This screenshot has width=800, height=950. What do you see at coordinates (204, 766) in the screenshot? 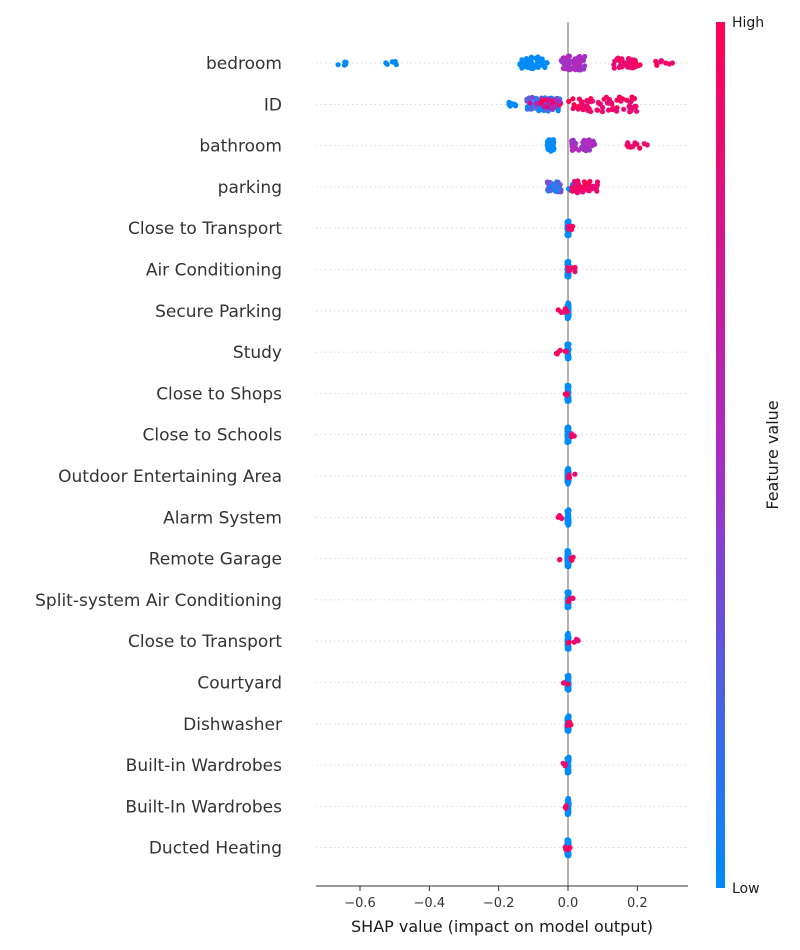
I see `feature-label: Built-in Wardrobes` at bounding box center [204, 766].